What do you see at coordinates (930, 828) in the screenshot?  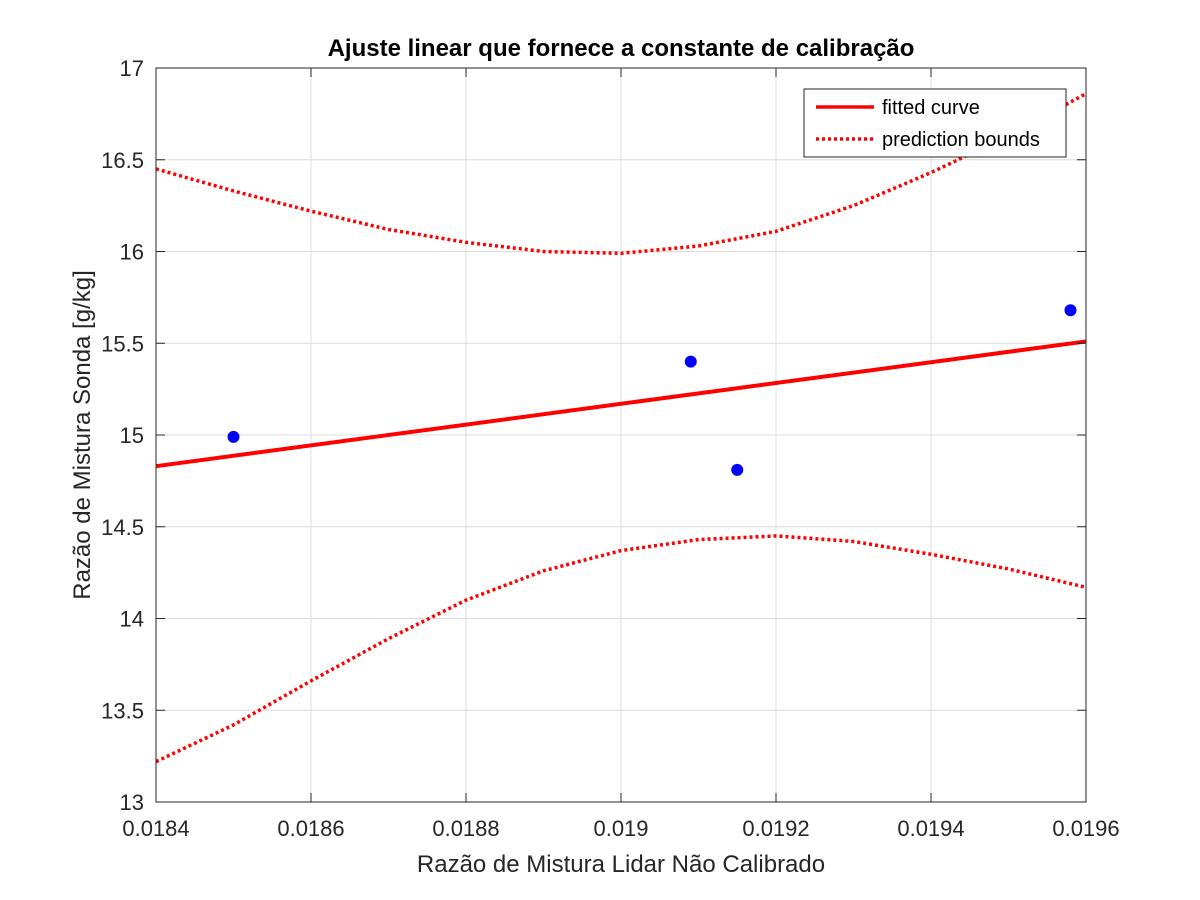 I see `x-tick-label: 0.0194` at bounding box center [930, 828].